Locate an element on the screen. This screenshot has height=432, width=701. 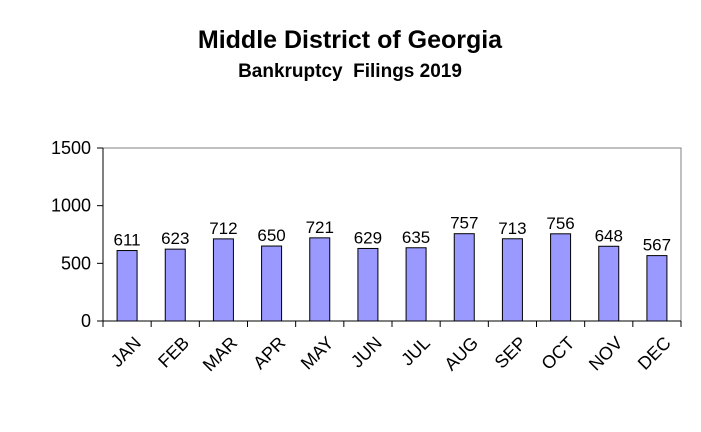
data-label: 721 is located at coordinates (320, 227).